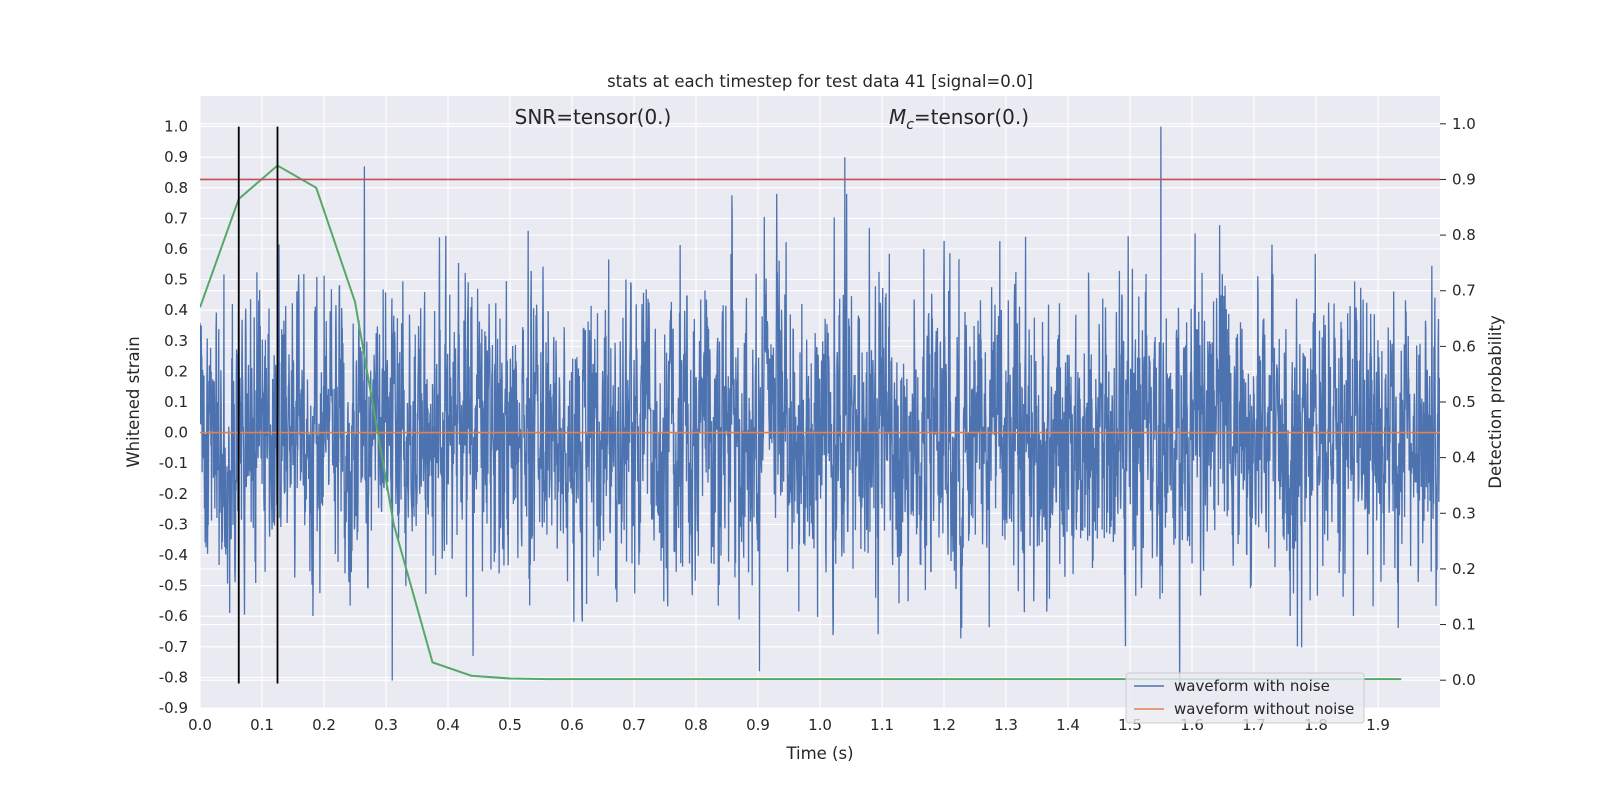 This screenshot has height=800, width=1600. I want to click on y-tick-label: 0.2, so click(176, 371).